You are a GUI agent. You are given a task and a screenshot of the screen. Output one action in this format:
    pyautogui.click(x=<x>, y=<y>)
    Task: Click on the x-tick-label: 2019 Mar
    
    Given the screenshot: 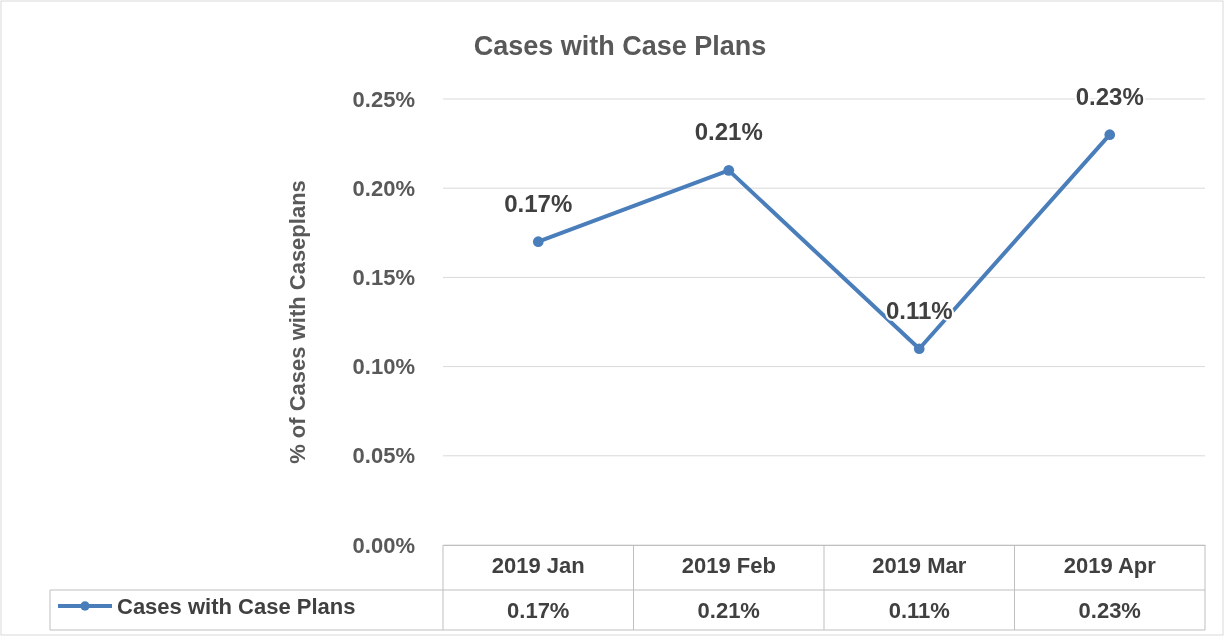 What is the action you would take?
    pyautogui.click(x=919, y=565)
    